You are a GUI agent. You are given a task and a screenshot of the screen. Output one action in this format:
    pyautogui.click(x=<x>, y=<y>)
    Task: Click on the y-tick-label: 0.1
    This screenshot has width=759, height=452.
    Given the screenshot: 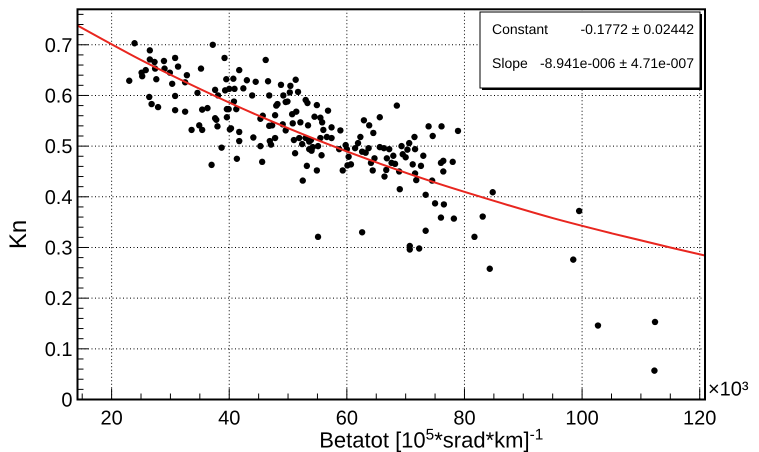 What is the action you would take?
    pyautogui.click(x=58, y=349)
    